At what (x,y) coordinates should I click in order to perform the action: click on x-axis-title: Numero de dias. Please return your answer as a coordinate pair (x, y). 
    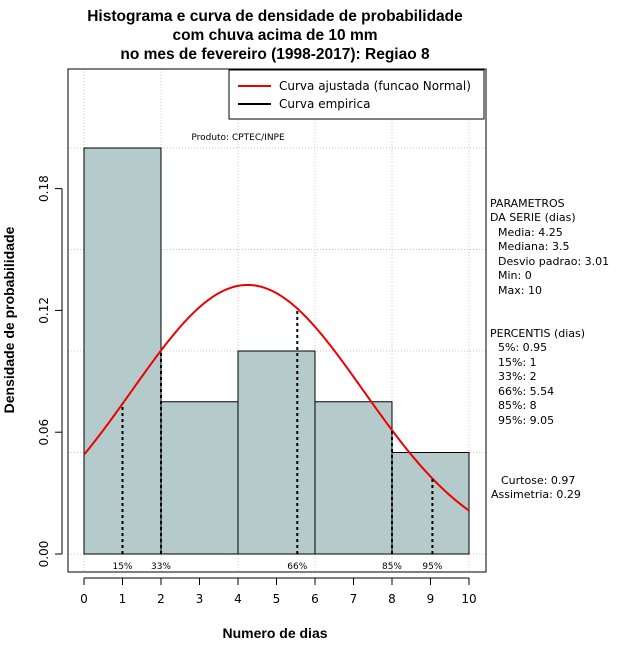
    Looking at the image, I should click on (274, 633).